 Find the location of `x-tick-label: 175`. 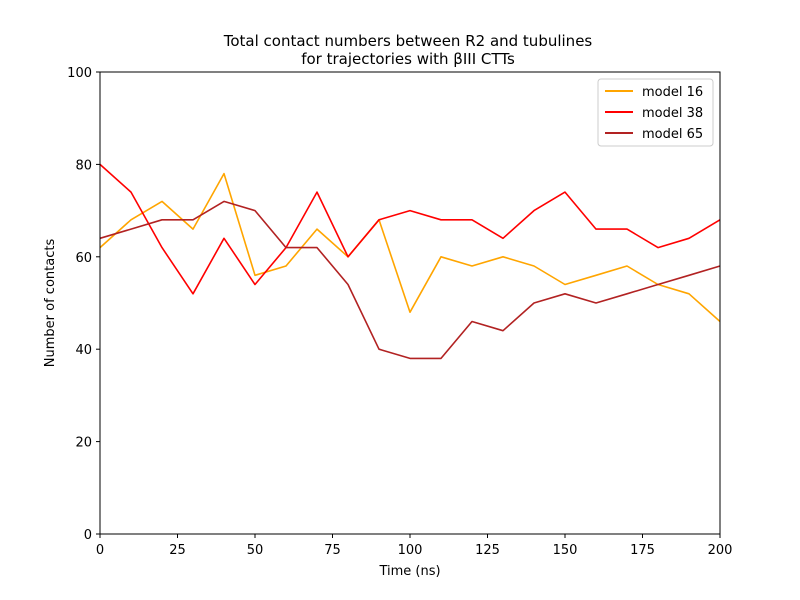

x-tick-label: 175 is located at coordinates (642, 550).